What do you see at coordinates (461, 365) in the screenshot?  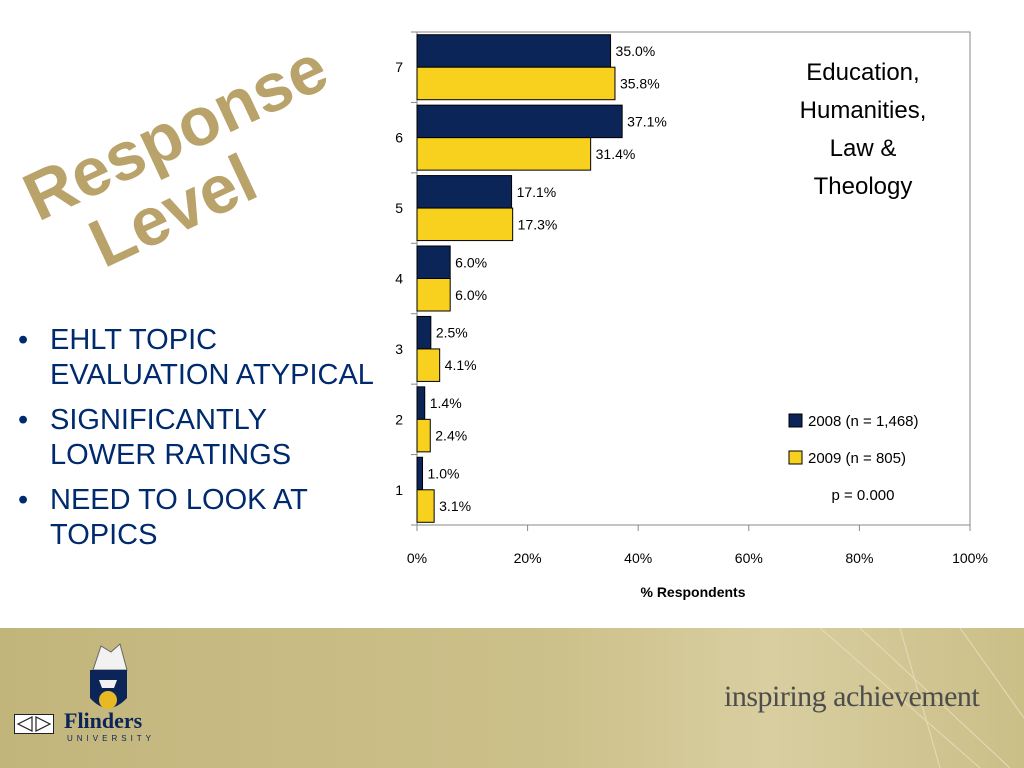 I see `data-label: 4.1%` at bounding box center [461, 365].